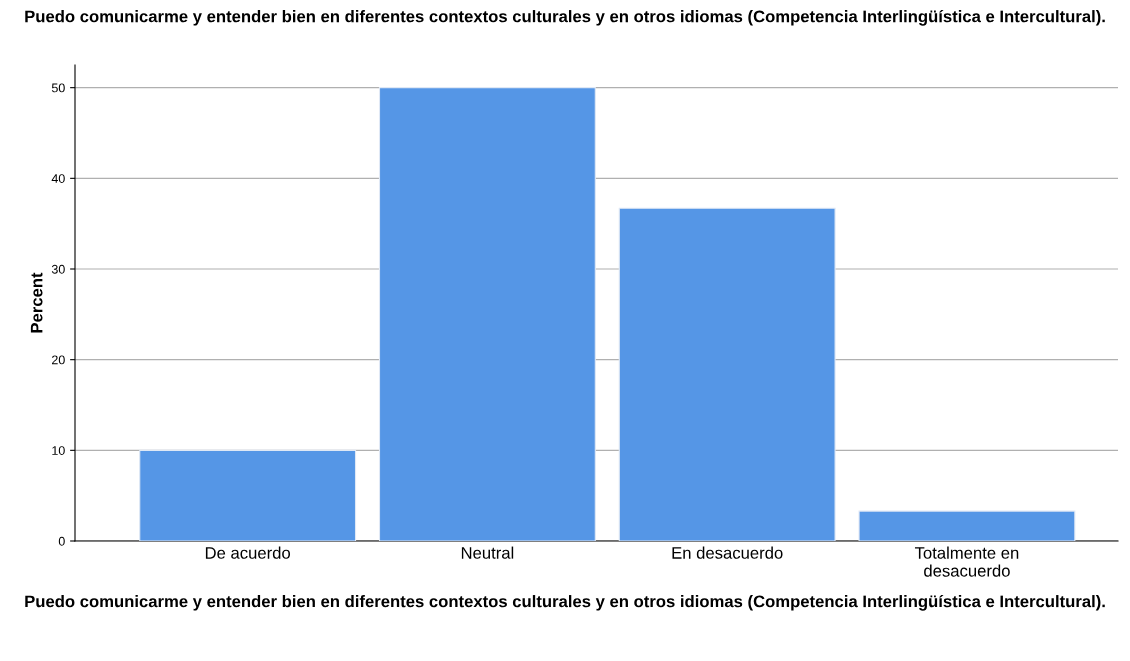 The image size is (1130, 661). I want to click on y-tick-label: 20, so click(58, 360).